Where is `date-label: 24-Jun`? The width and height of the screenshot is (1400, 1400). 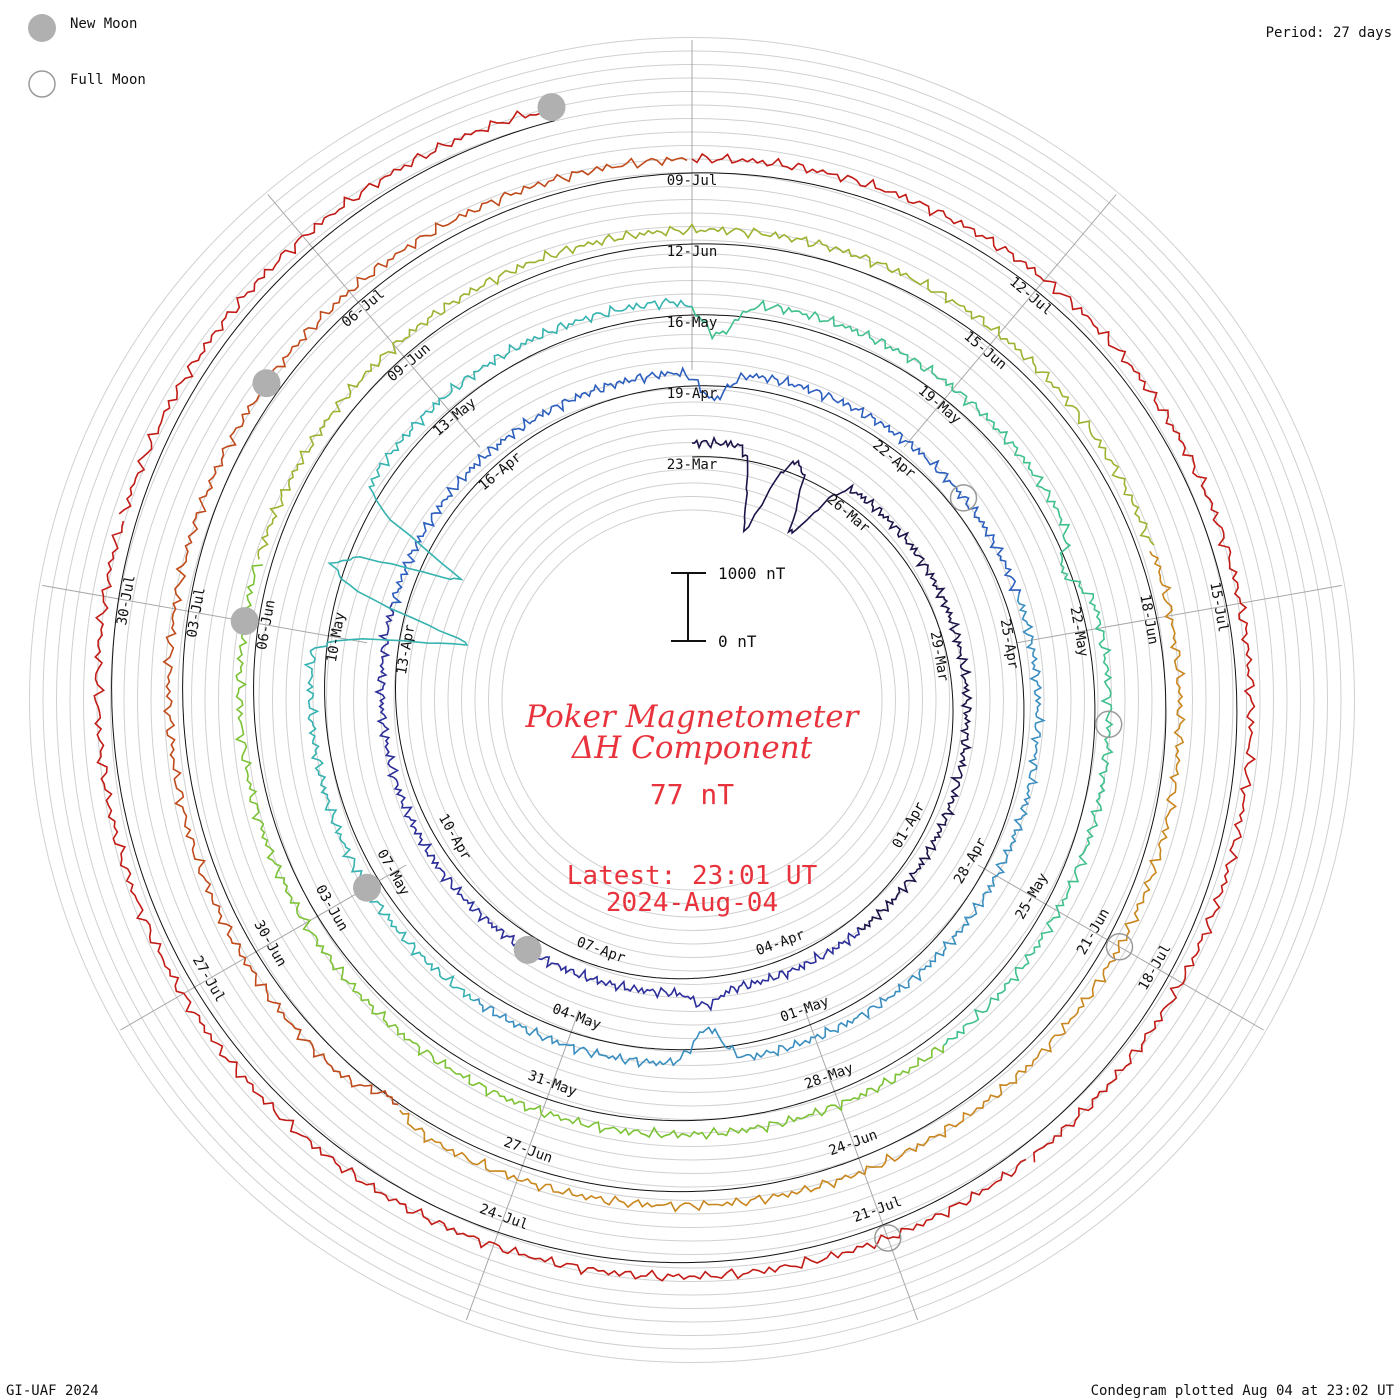 date-label: 24-Jun is located at coordinates (853, 1143).